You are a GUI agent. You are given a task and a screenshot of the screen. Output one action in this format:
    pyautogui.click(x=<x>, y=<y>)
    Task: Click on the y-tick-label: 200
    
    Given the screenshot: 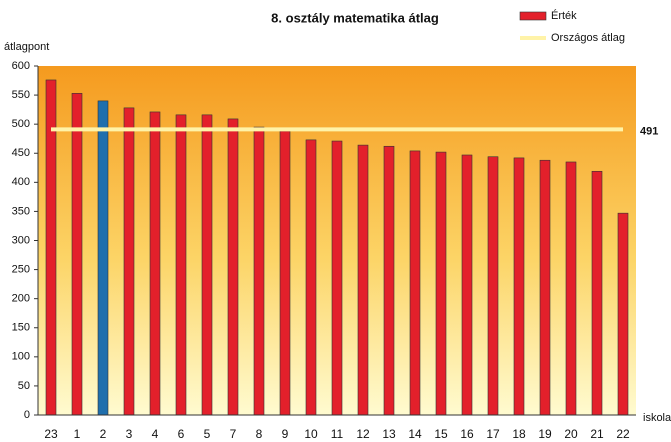 What is the action you would take?
    pyautogui.click(x=21, y=299)
    